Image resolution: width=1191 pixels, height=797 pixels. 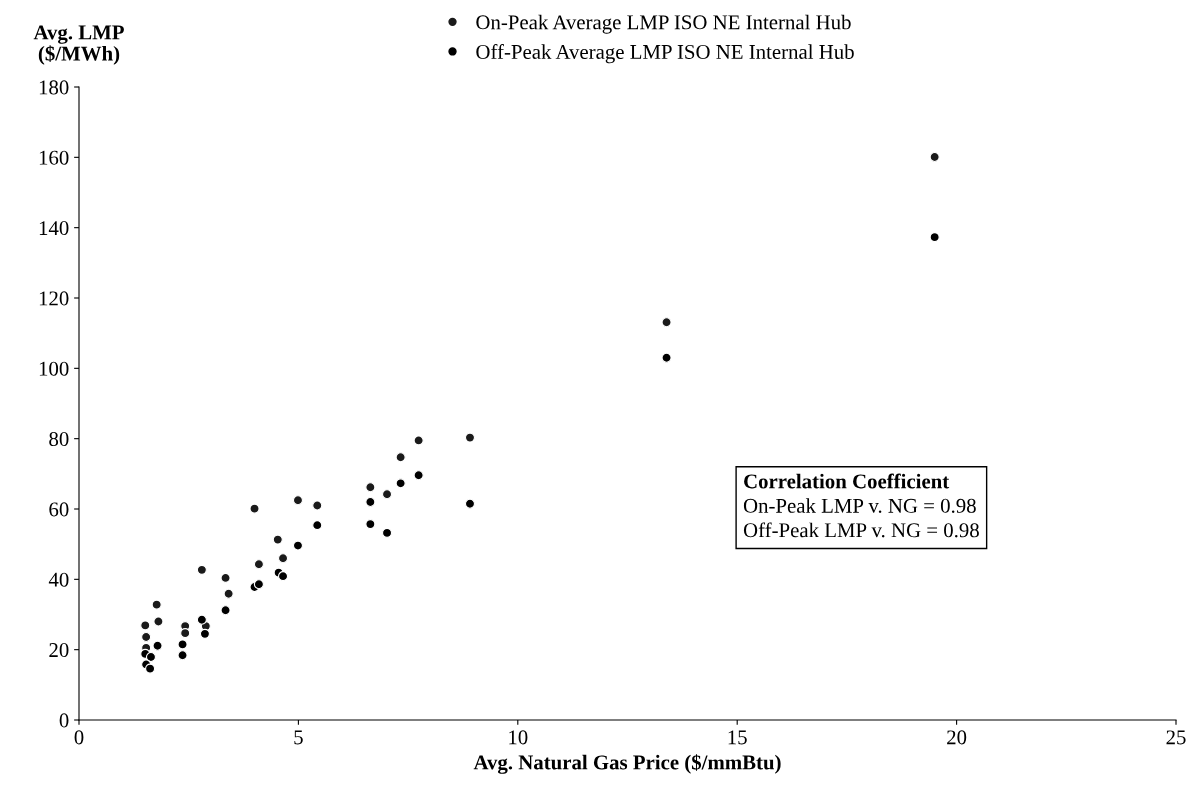 What do you see at coordinates (59, 509) in the screenshot?
I see `y-tick-label: 60` at bounding box center [59, 509].